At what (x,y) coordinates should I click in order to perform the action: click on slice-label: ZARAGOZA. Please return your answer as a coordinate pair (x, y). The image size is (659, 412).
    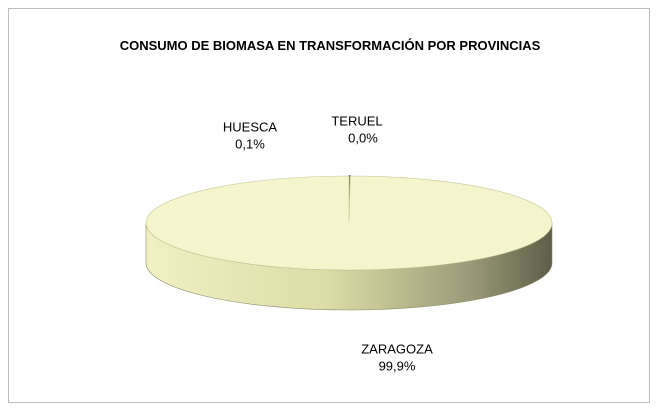
    Looking at the image, I should click on (397, 348).